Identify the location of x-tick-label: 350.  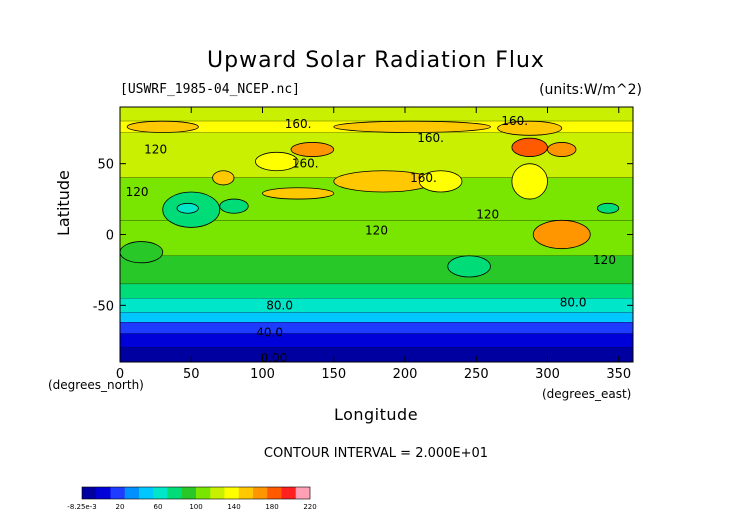
(618, 374).